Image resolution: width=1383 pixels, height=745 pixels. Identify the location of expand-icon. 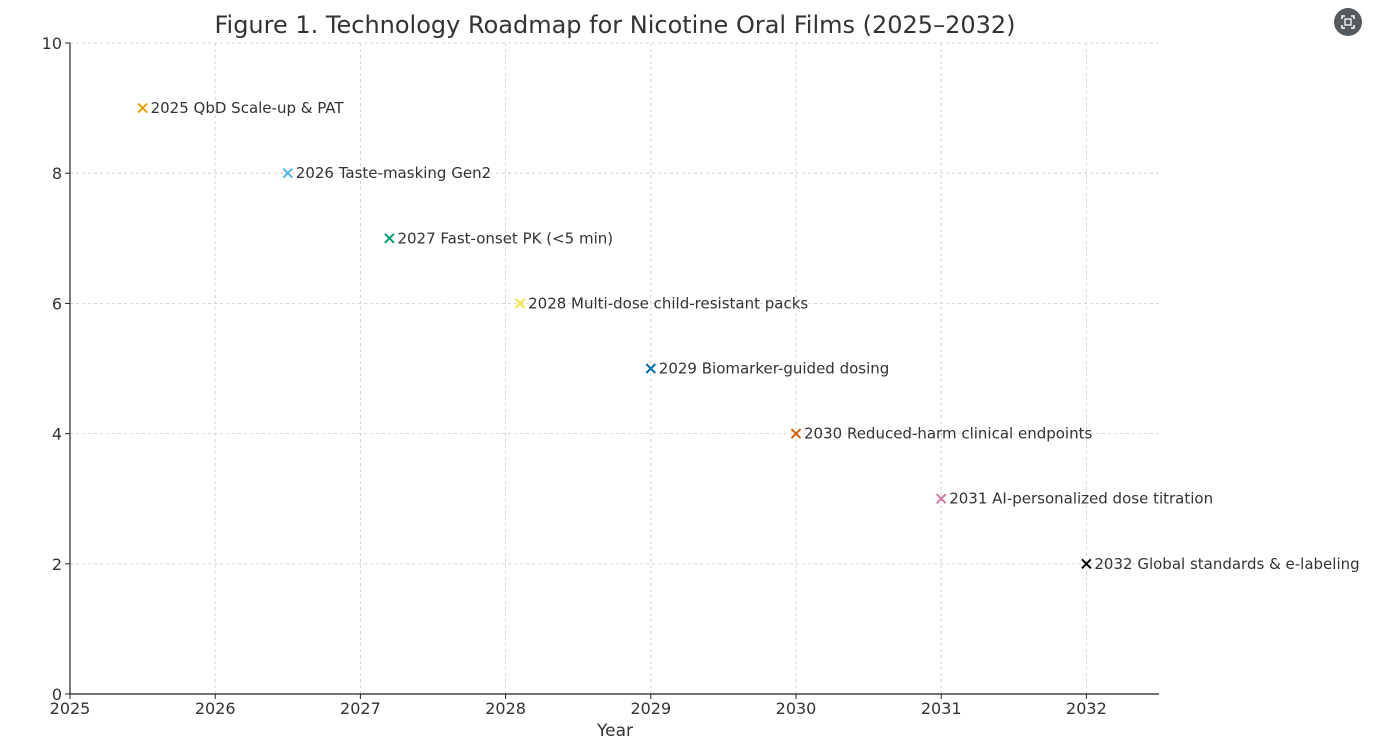
(1348, 22).